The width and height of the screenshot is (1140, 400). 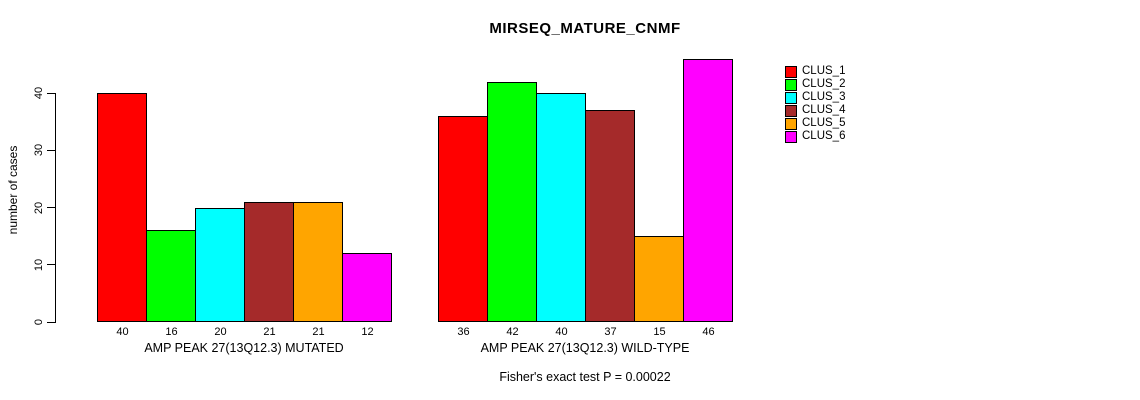 I want to click on y-axis-line, so click(x=55, y=208).